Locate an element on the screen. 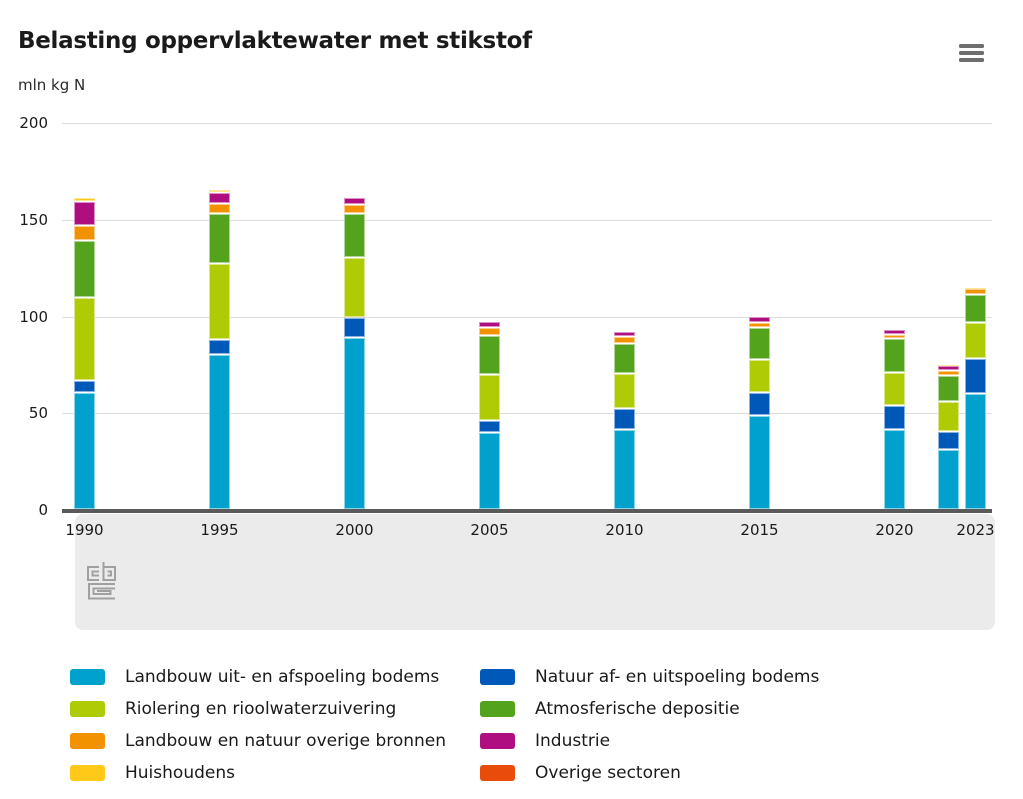 The height and width of the screenshot is (799, 1023). legend-item: Huishoudens is located at coordinates (275, 773).